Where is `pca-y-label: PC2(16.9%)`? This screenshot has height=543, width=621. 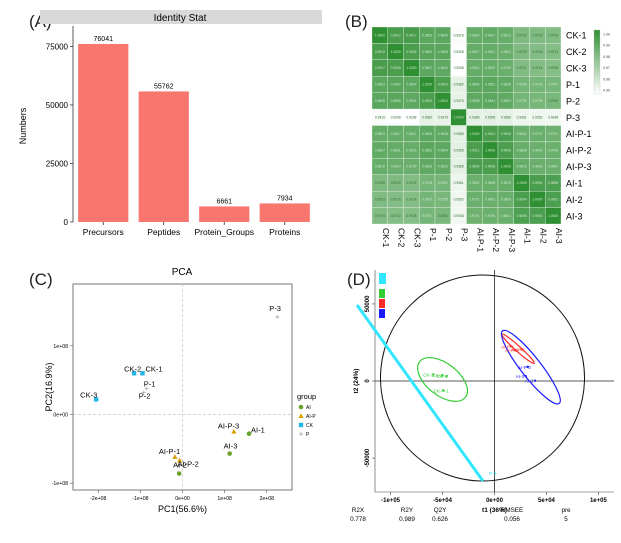
pca-y-label: PC2(16.9%) is located at coordinates (49, 386).